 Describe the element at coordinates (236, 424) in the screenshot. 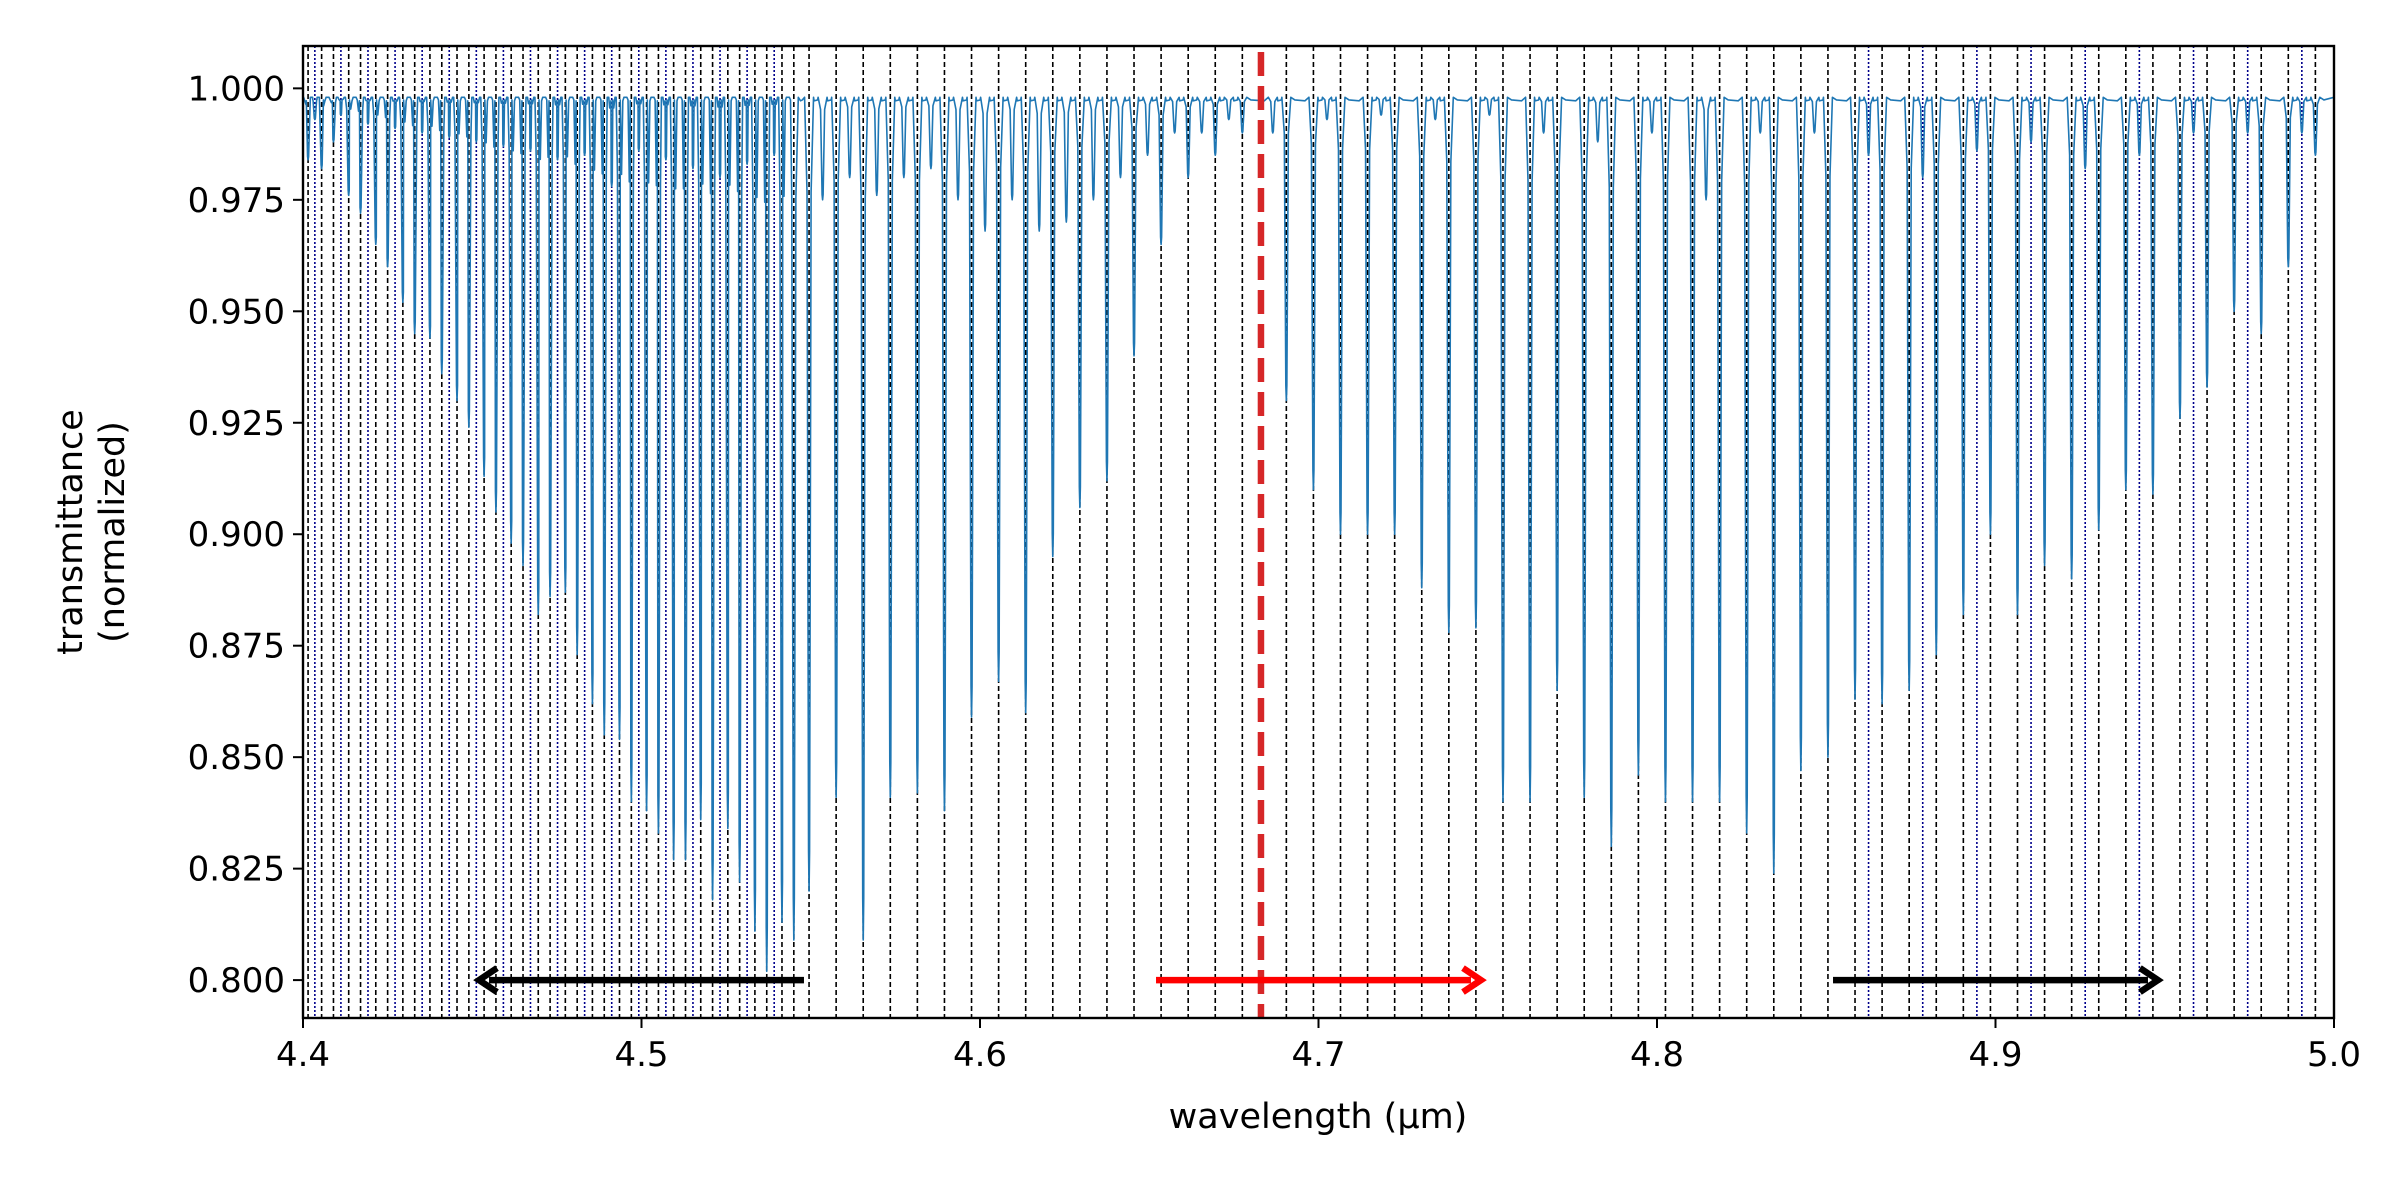

I see `y-tick-label: 0.925` at that location.